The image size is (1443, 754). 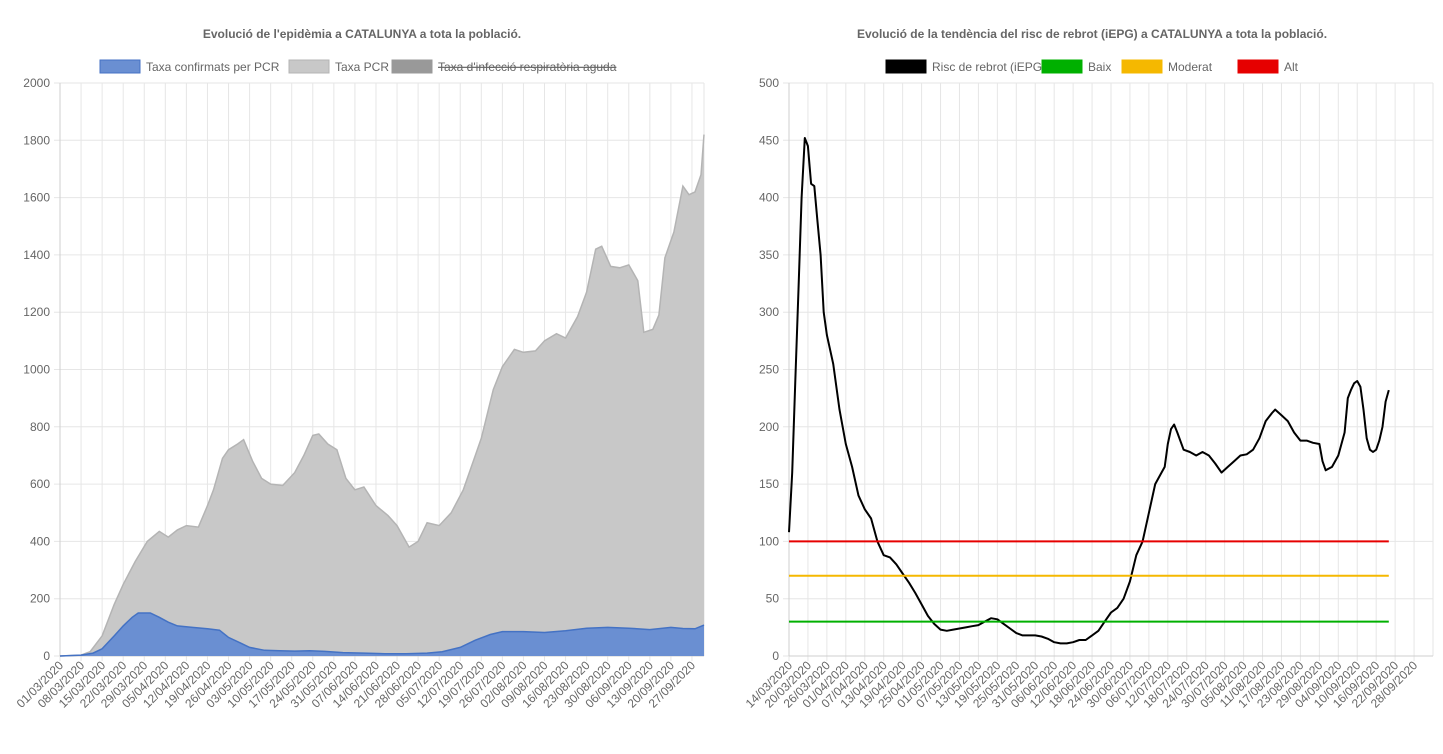 I want to click on legend-label: Alt, so click(x=1291, y=67).